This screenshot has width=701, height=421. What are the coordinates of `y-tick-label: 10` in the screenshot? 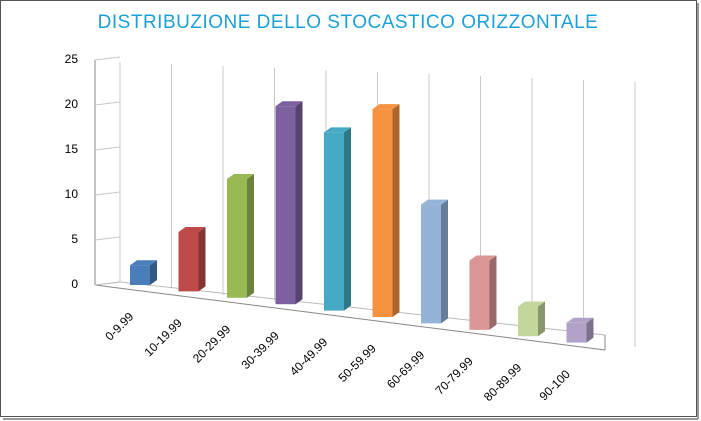 It's located at (72, 194).